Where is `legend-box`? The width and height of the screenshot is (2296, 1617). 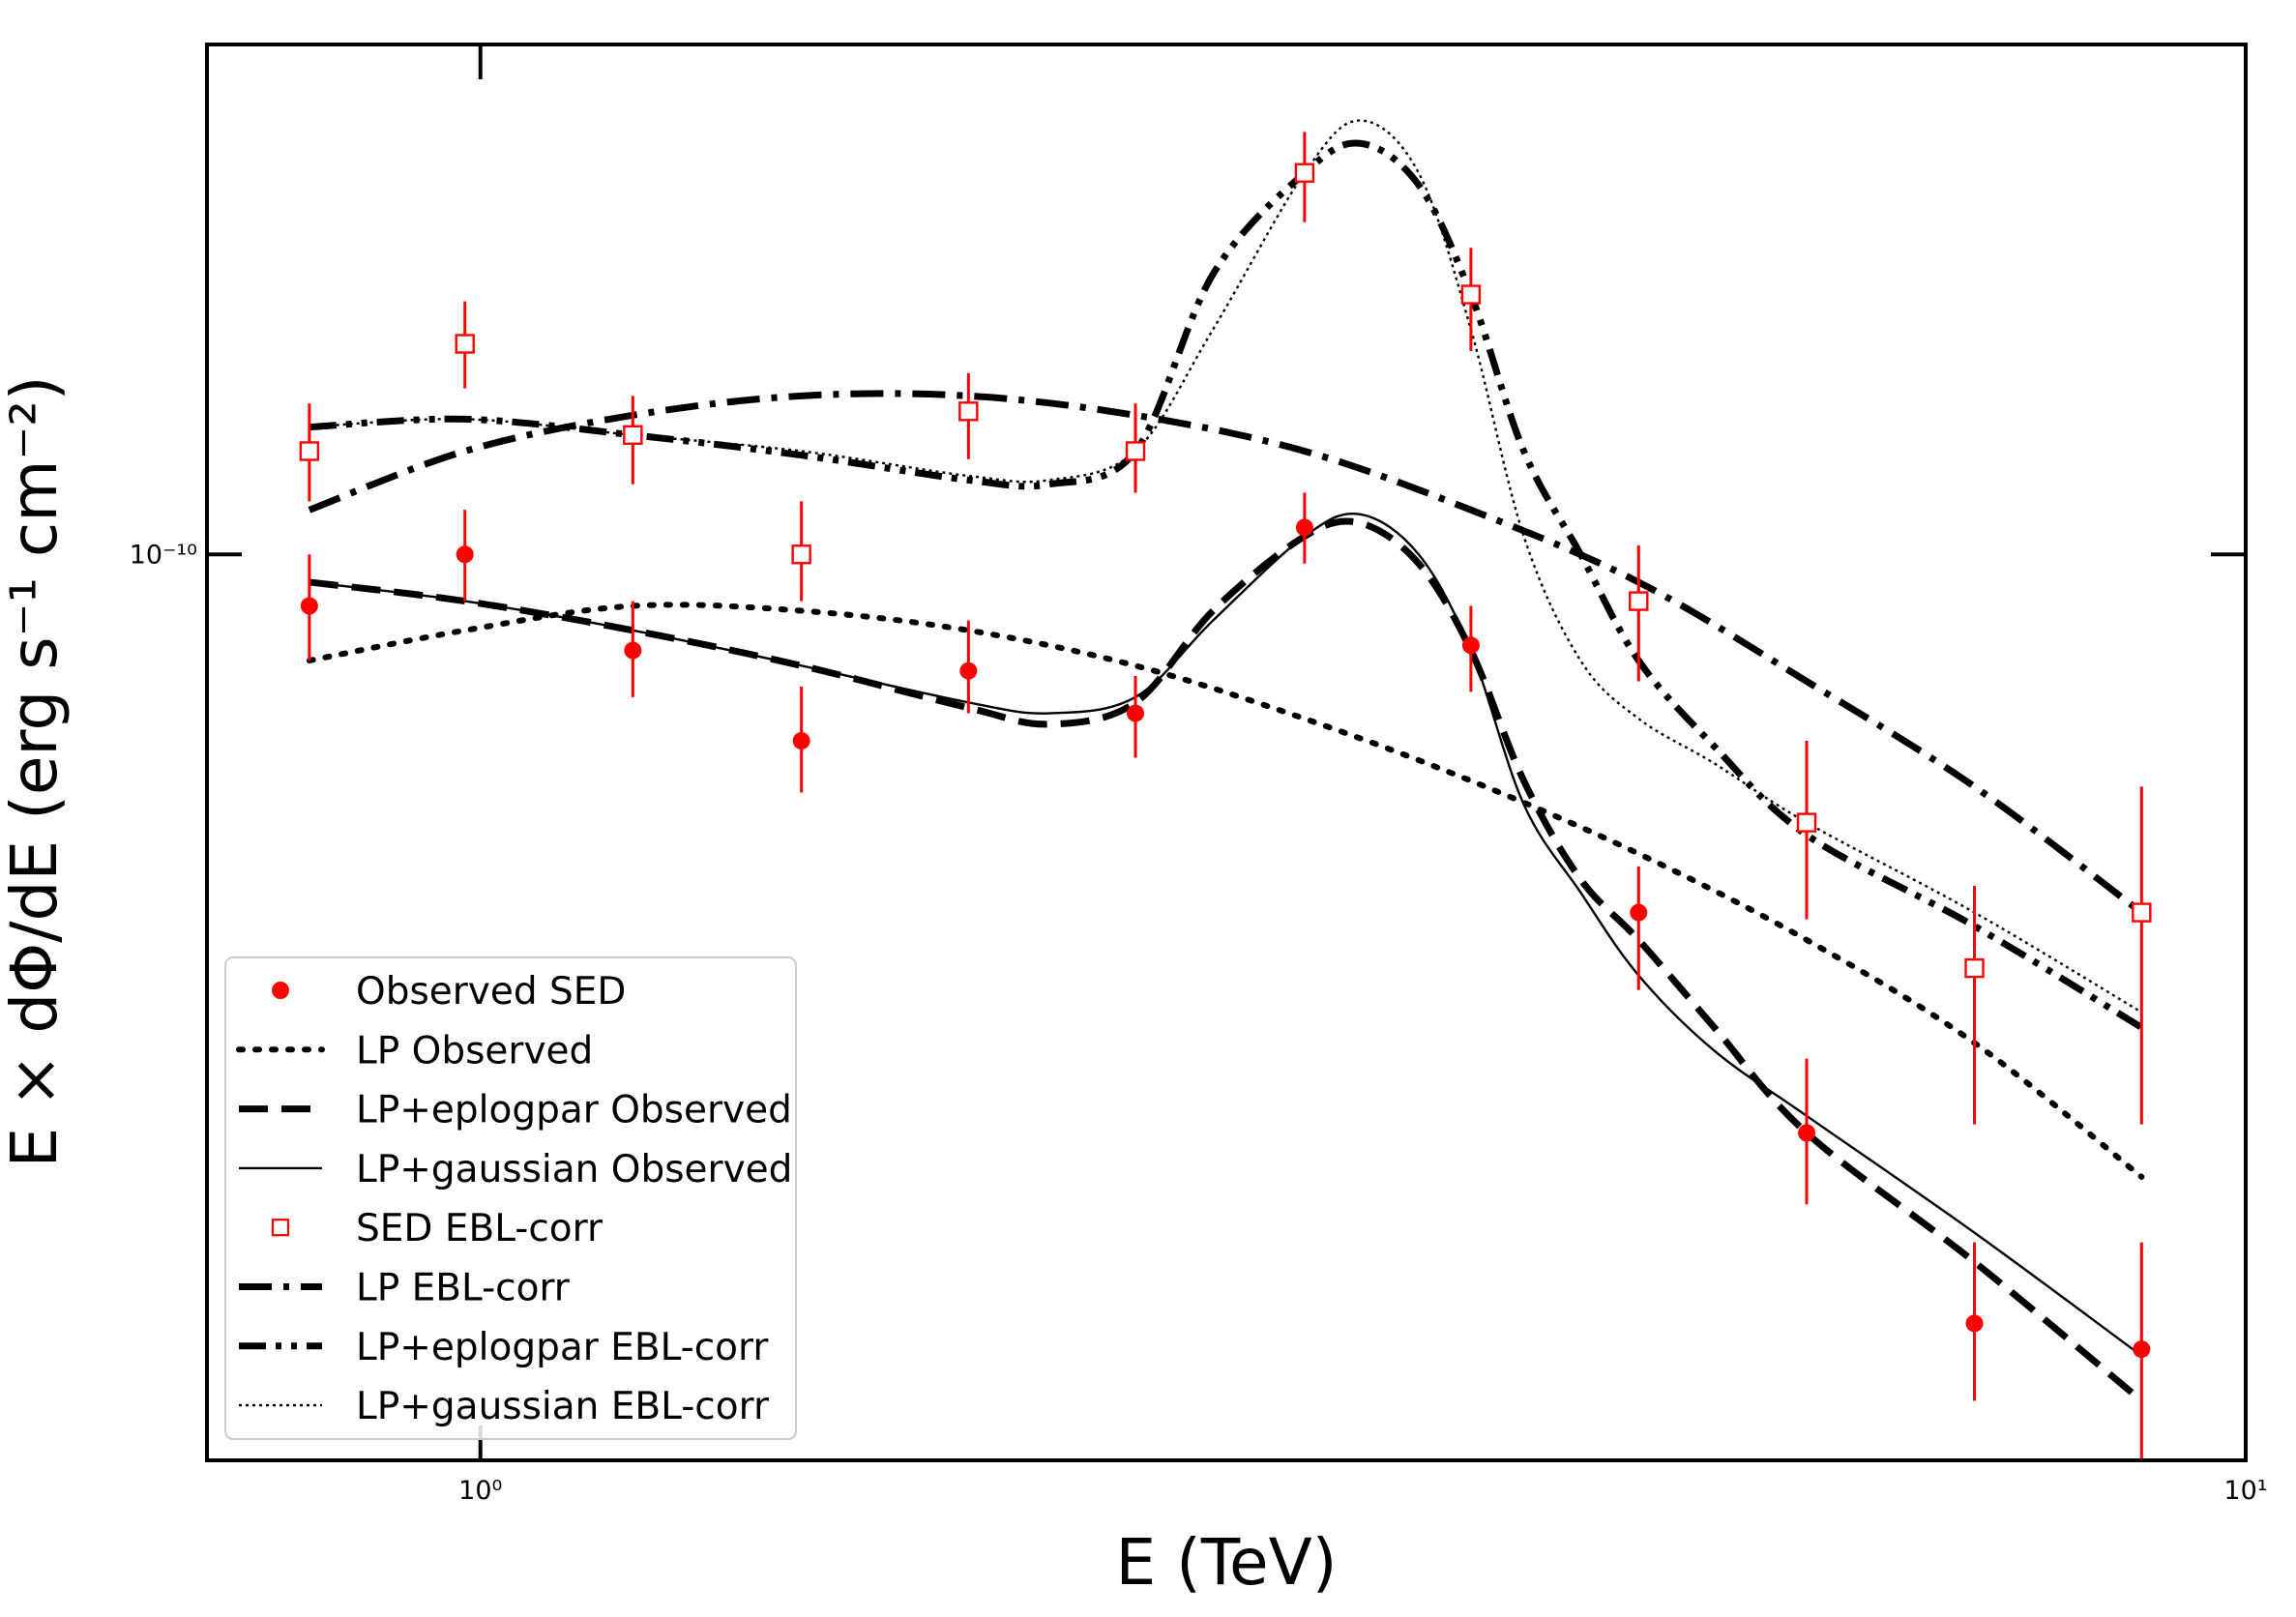 legend-box is located at coordinates (510, 1198).